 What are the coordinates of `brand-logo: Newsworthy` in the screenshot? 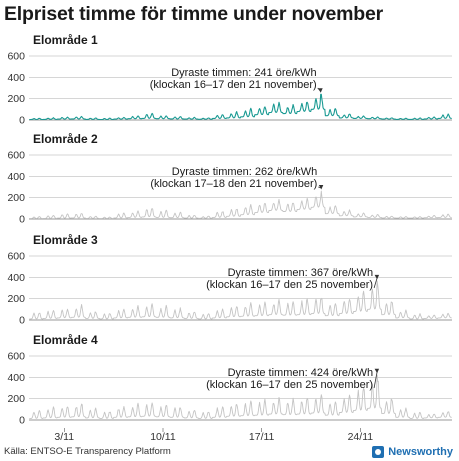 It's located at (412, 452).